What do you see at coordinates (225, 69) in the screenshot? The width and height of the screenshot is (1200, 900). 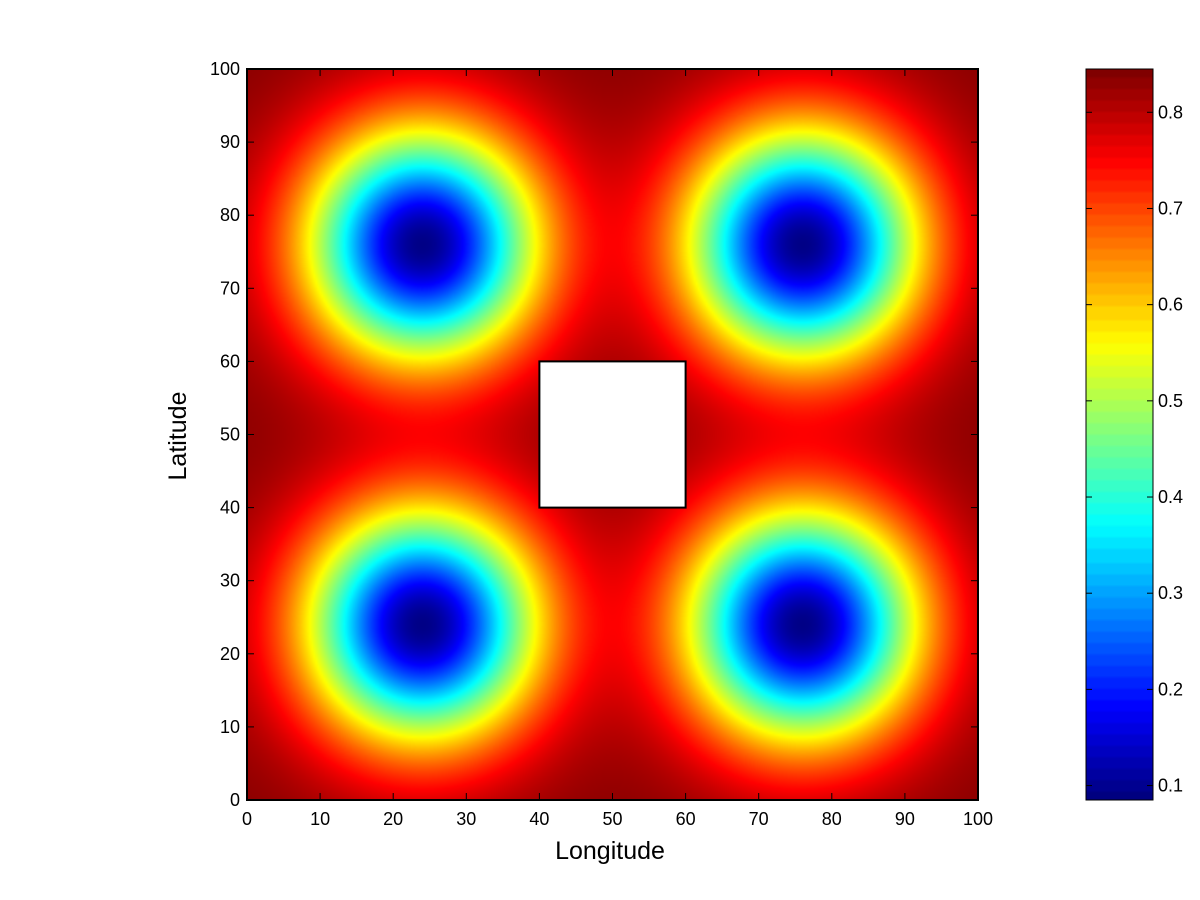 I see `y-tick-label: 100` at bounding box center [225, 69].